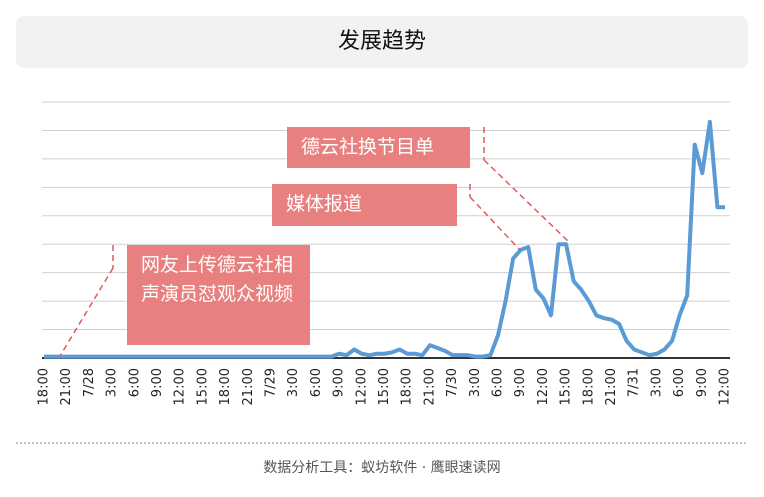 This screenshot has height=497, width=764. I want to click on annotation: 网友上传德云社相声演员怼观众视频, so click(218, 295).